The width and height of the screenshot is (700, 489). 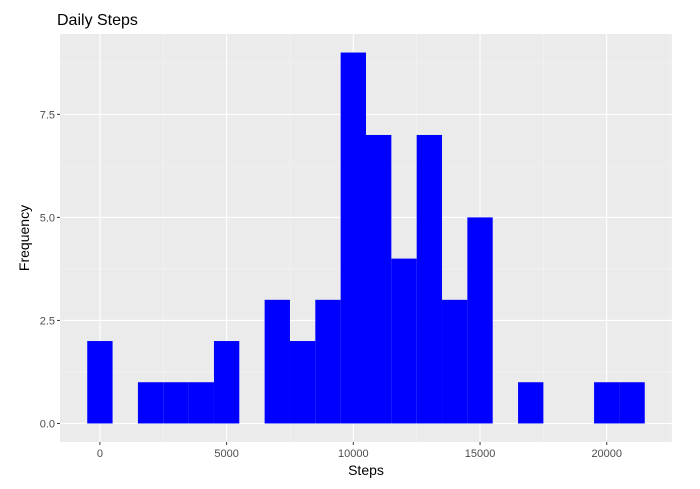 What do you see at coordinates (366, 470) in the screenshot?
I see `x-axis-title: Steps` at bounding box center [366, 470].